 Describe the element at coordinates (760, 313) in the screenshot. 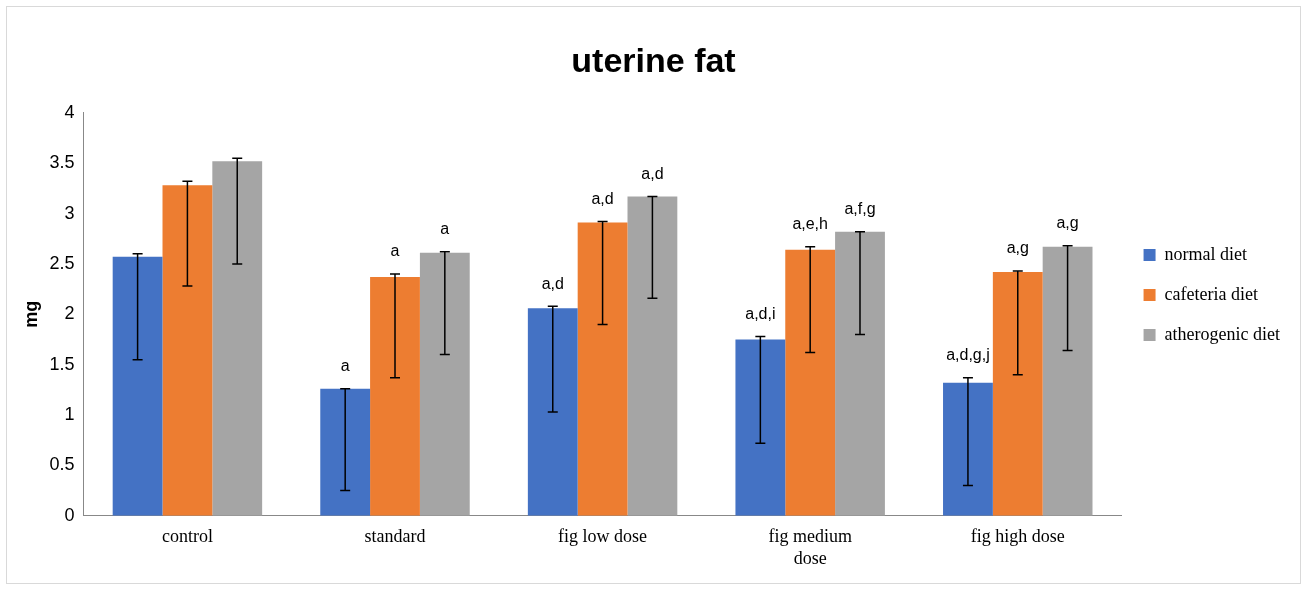

I see `data-label: a,d,i` at that location.